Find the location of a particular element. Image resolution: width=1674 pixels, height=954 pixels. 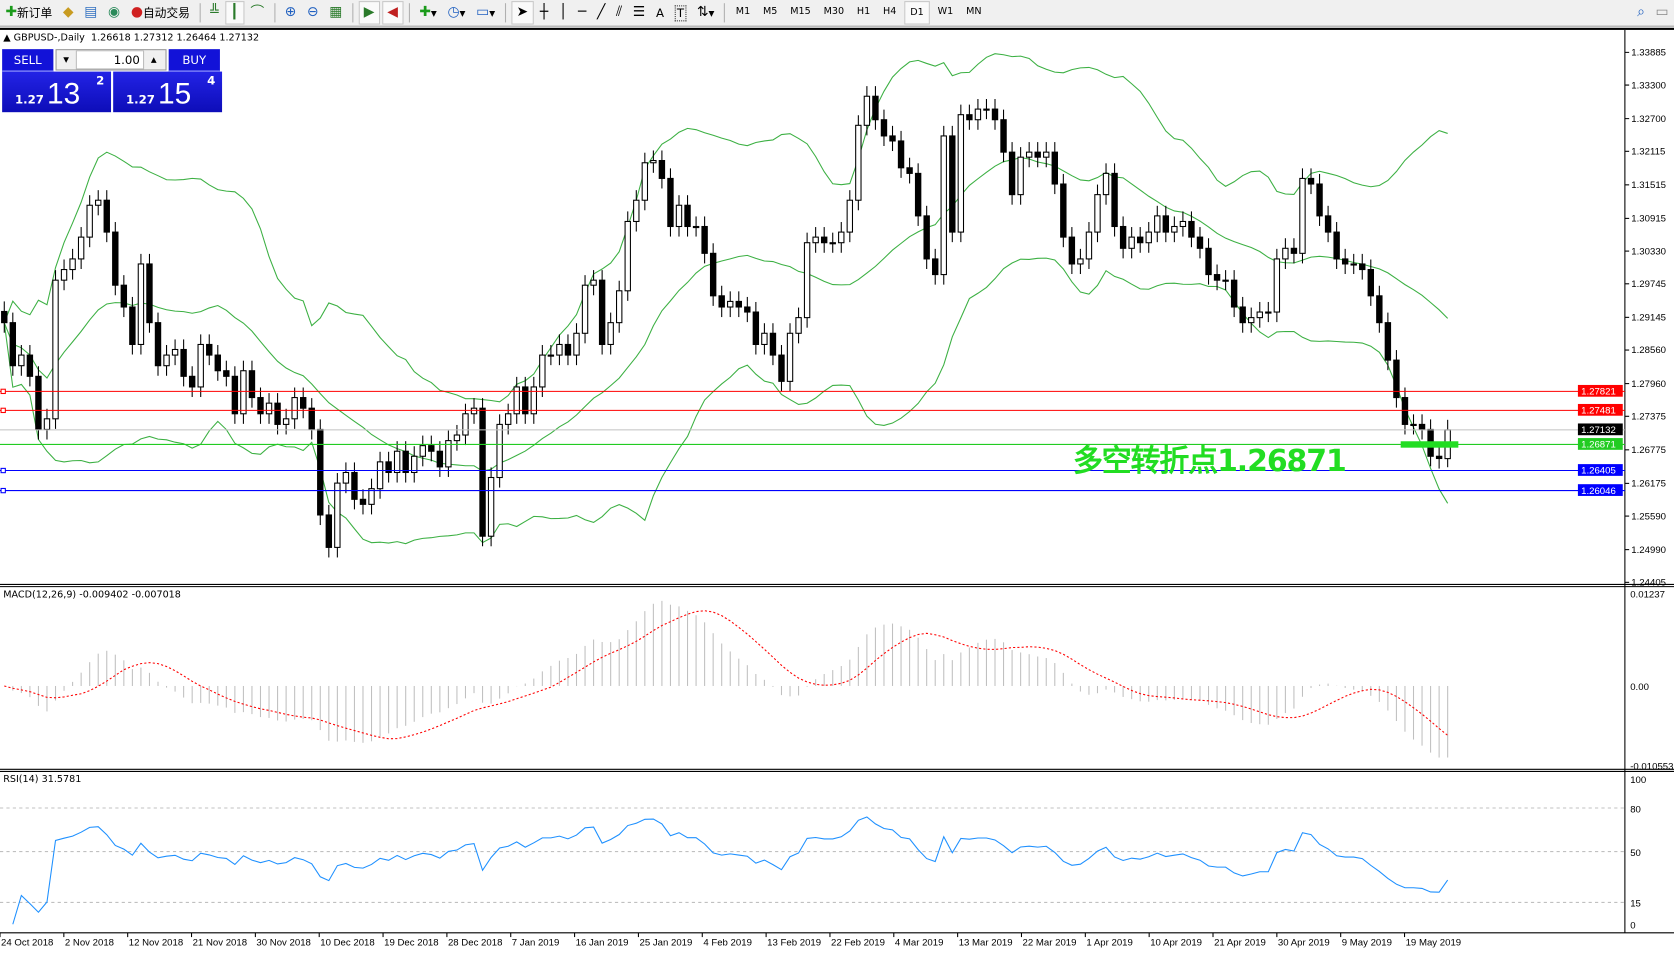

date-tick-label: 25 Jan 2019 is located at coordinates (665, 943).